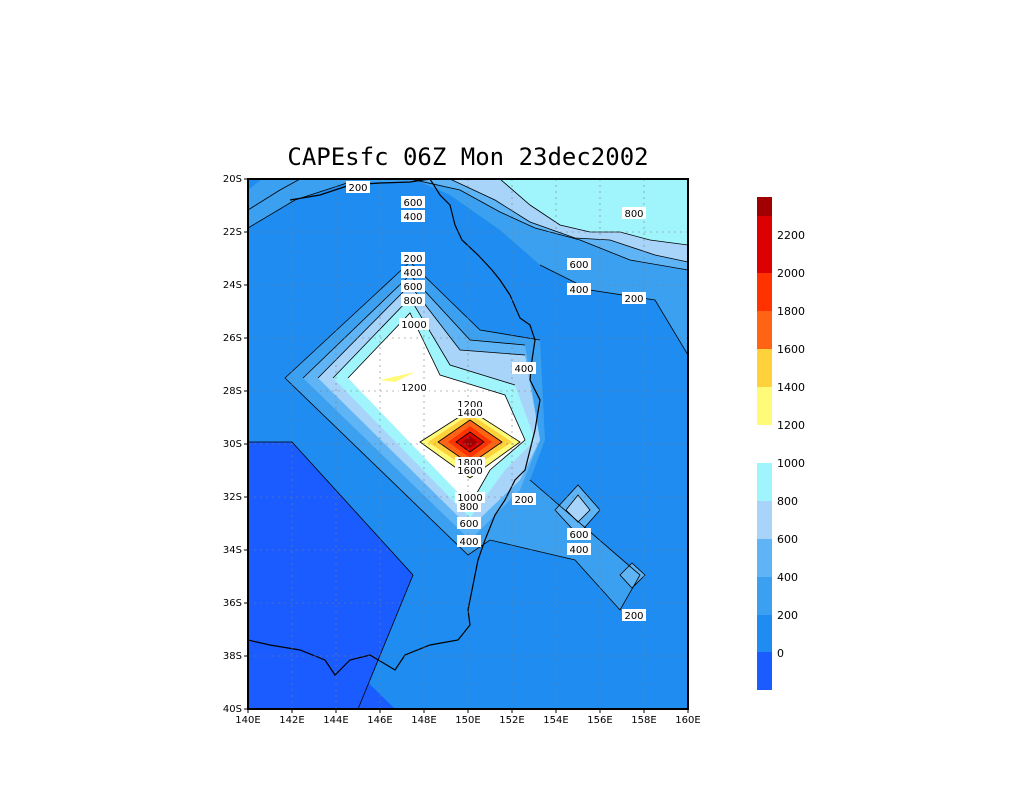 The height and width of the screenshot is (800, 1024). Describe the element at coordinates (291, 720) in the screenshot. I see `x-tick-label: 142E` at that location.